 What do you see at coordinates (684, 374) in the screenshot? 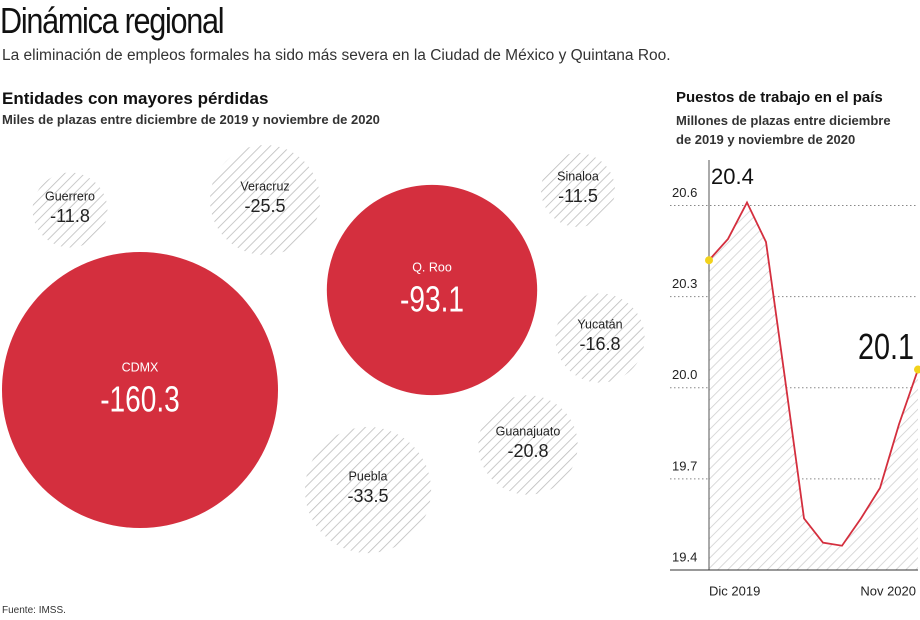
I see `y-tick-label: 20.0` at bounding box center [684, 374].